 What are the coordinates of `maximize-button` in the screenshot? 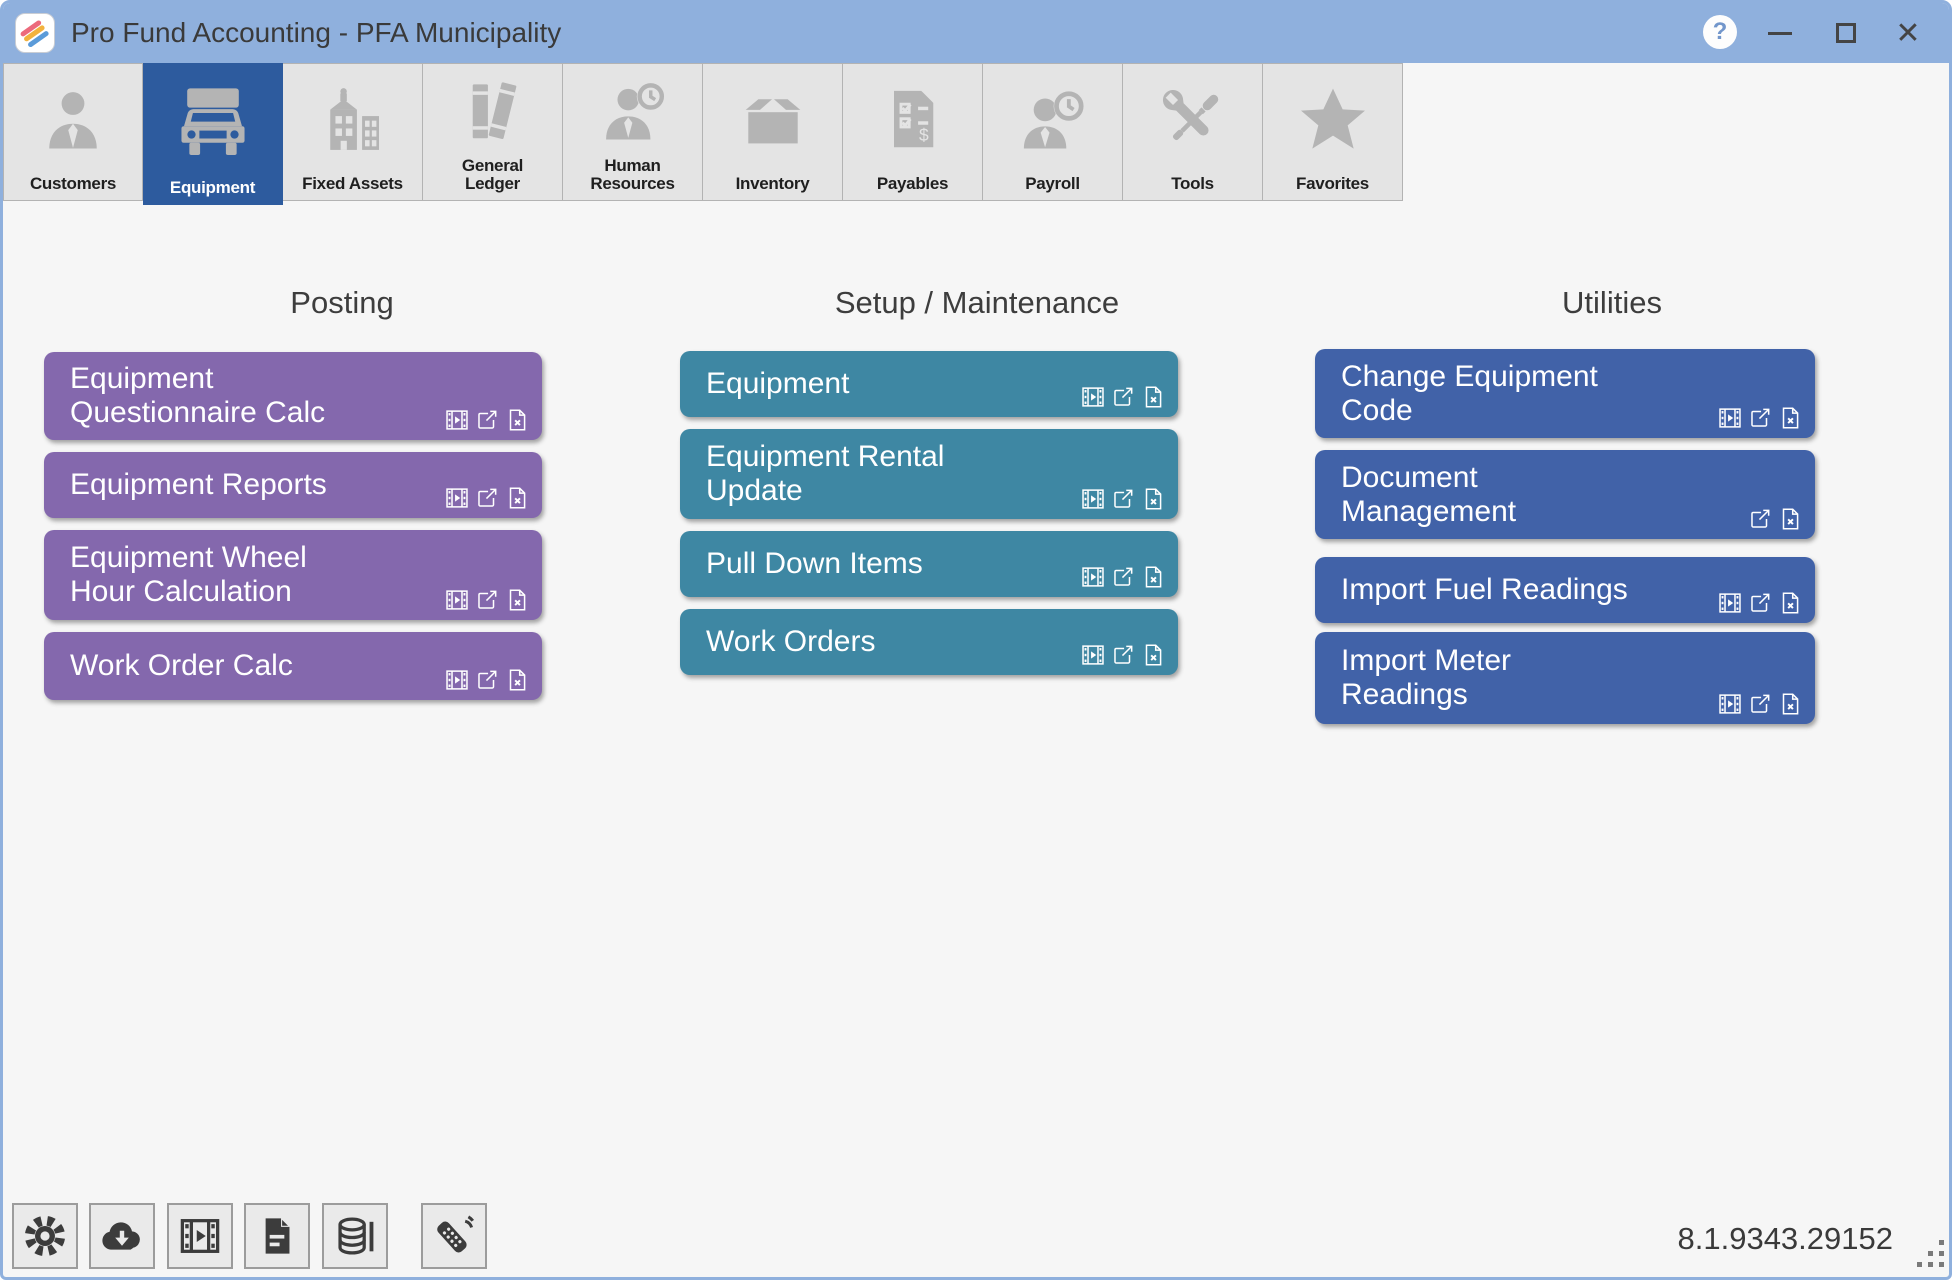 It's located at (1846, 33).